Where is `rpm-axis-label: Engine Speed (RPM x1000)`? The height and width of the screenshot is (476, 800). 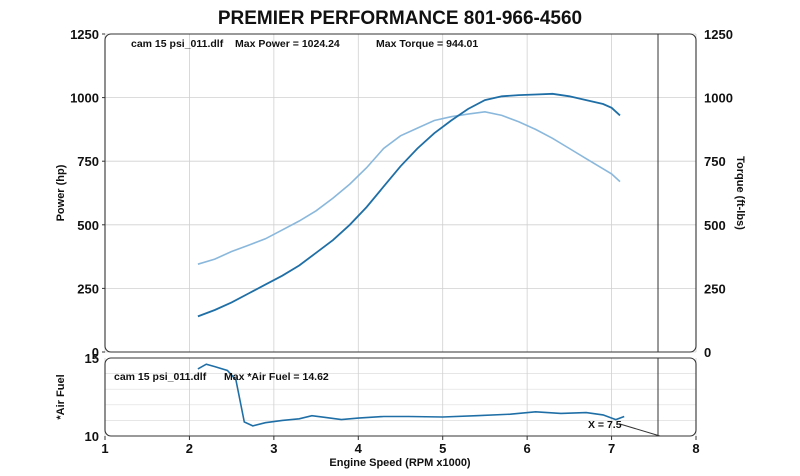 rpm-axis-label: Engine Speed (RPM x1000) is located at coordinates (400, 463).